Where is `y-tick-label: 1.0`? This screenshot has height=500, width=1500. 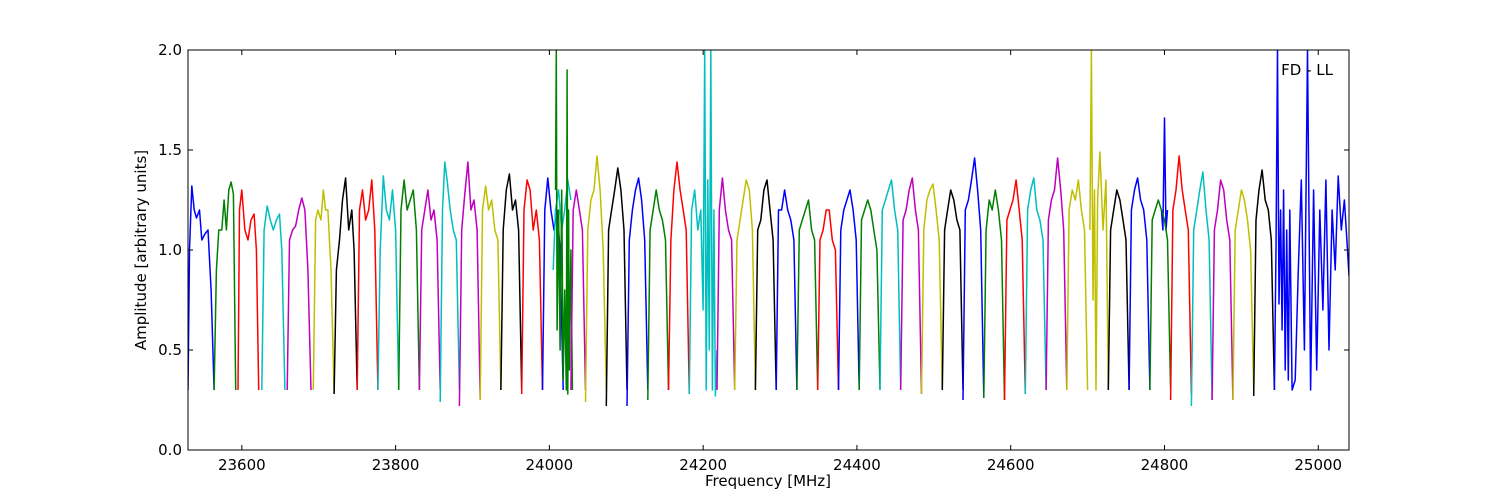
y-tick-label: 1.0 is located at coordinates (170, 250).